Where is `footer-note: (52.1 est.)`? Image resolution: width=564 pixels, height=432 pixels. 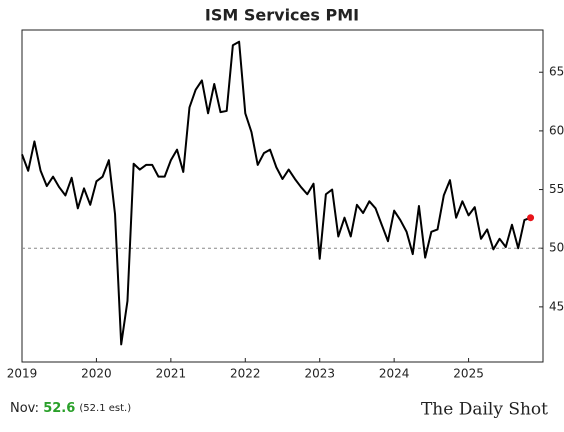
footer-note: (52.1 est.) is located at coordinates (105, 408).